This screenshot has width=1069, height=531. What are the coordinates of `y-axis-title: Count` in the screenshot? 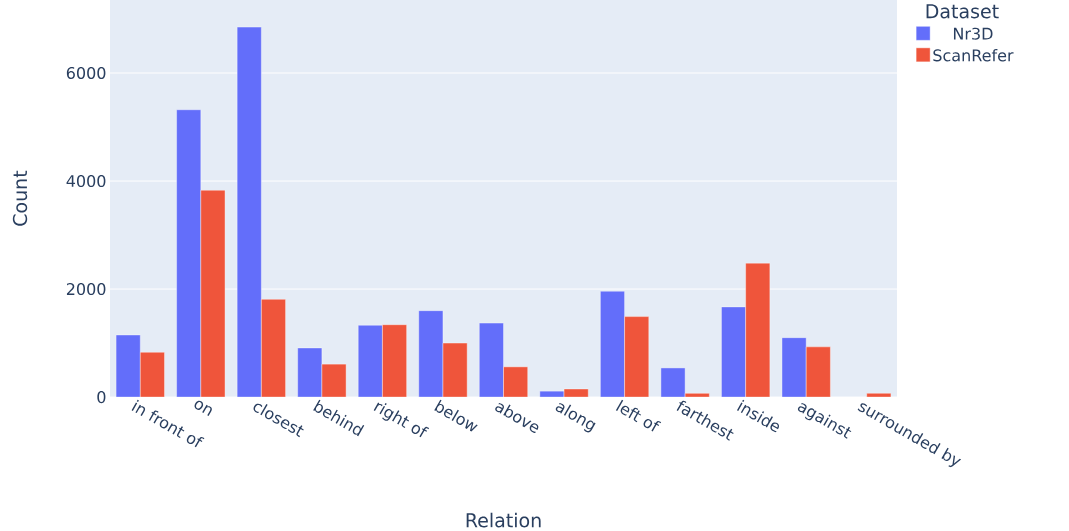 It's located at (20, 198).